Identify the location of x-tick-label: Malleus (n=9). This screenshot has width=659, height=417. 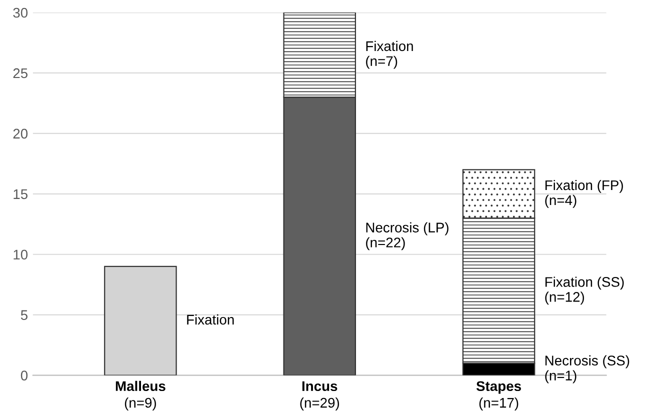
(141, 395).